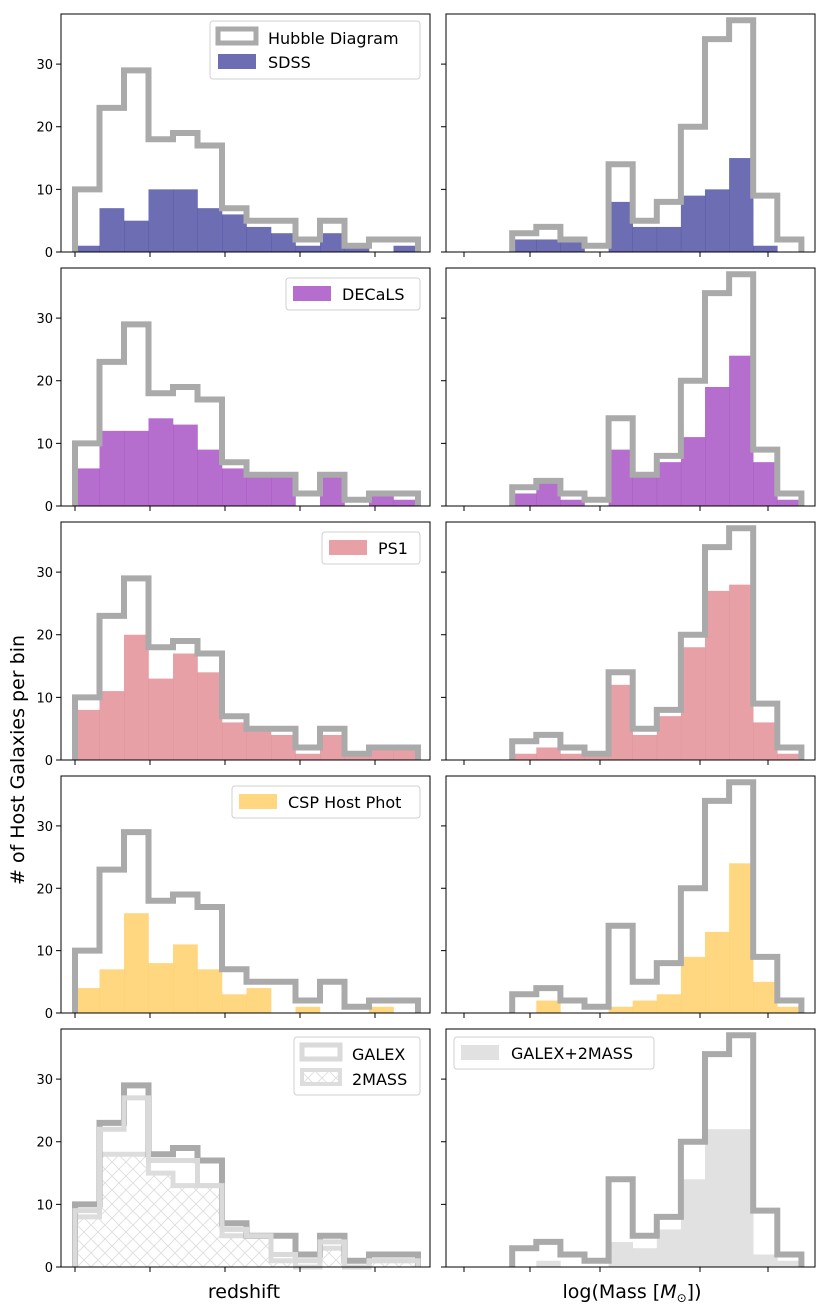 The image size is (830, 1313). I want to click on legend-label-2mass: 2MASS, so click(379, 1079).